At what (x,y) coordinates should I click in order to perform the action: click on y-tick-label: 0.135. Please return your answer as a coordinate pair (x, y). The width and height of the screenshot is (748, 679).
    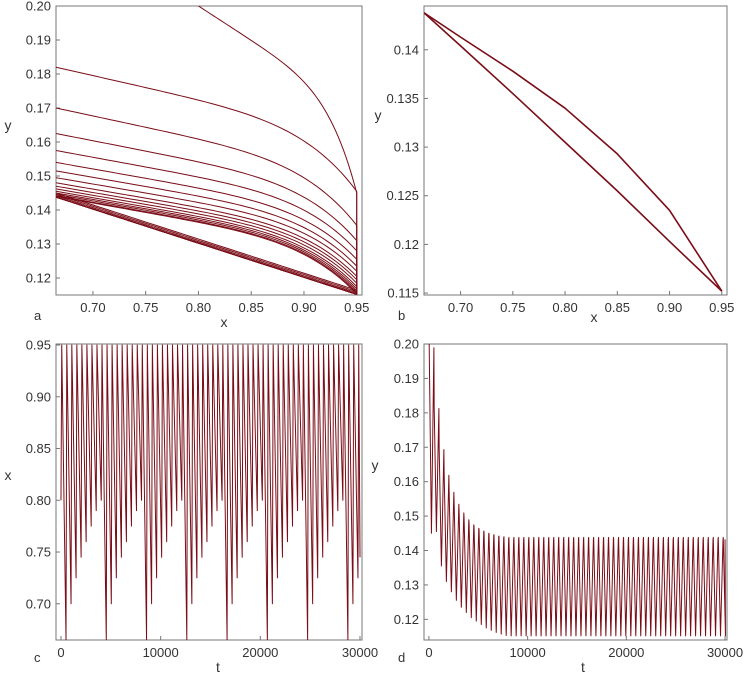
    Looking at the image, I should click on (402, 98).